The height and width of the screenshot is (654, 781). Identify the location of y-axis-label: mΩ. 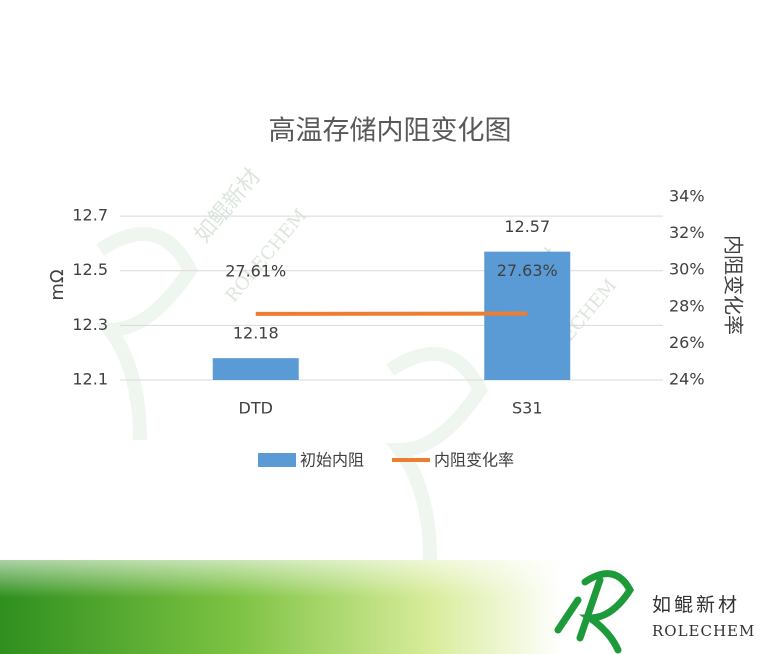
(57, 285).